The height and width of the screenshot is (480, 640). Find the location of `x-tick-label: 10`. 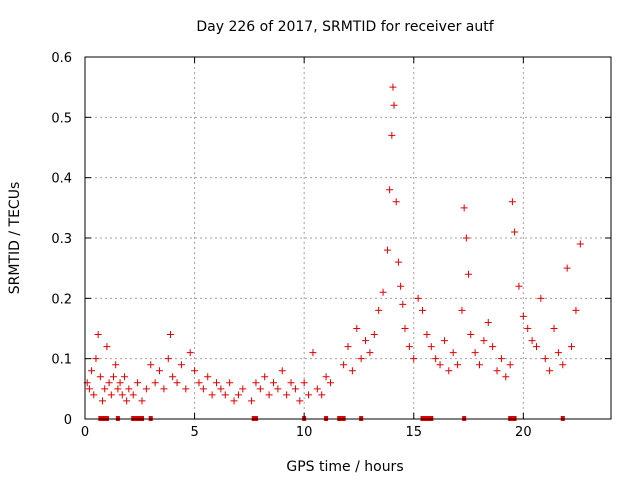

x-tick-label: 10 is located at coordinates (304, 432).